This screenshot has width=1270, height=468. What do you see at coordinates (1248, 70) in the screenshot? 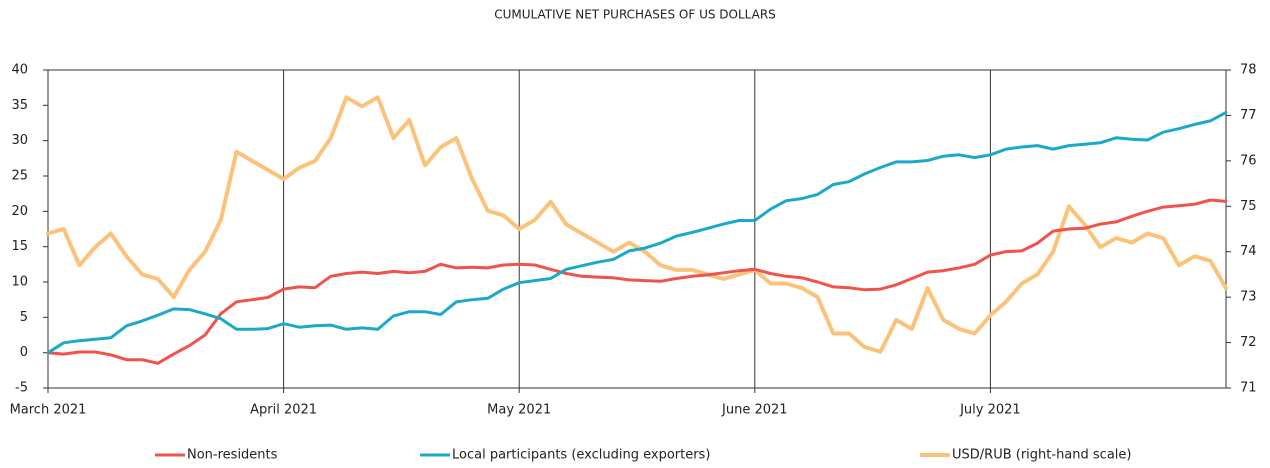
I see `y2-tick-label: 78` at bounding box center [1248, 70].